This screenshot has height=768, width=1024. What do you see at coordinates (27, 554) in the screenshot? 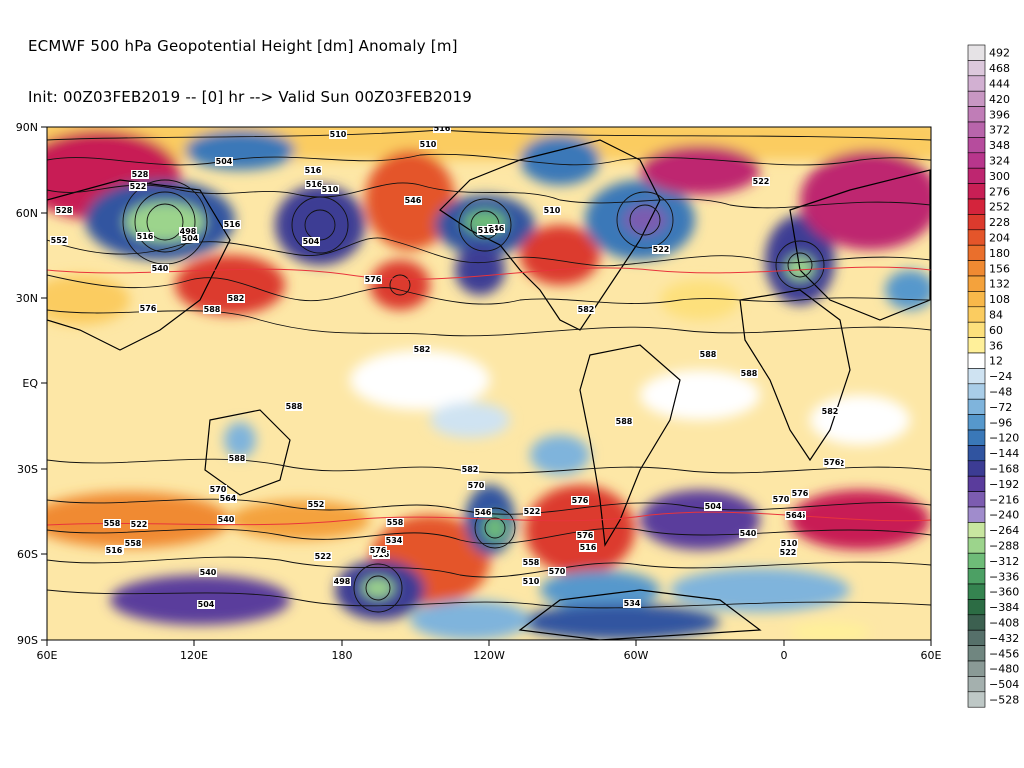
I see `lat-label-60s: 60S` at bounding box center [27, 554].